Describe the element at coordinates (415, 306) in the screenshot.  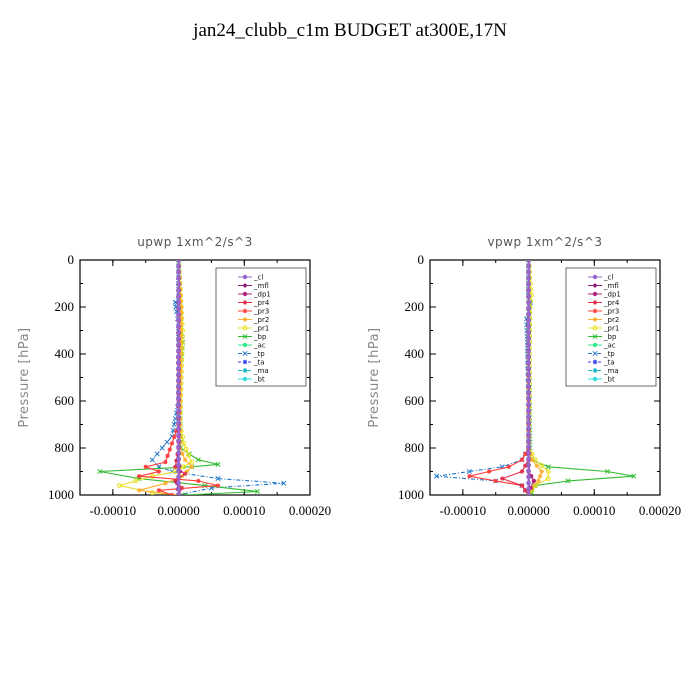
I see `y-tick-label: 200` at that location.